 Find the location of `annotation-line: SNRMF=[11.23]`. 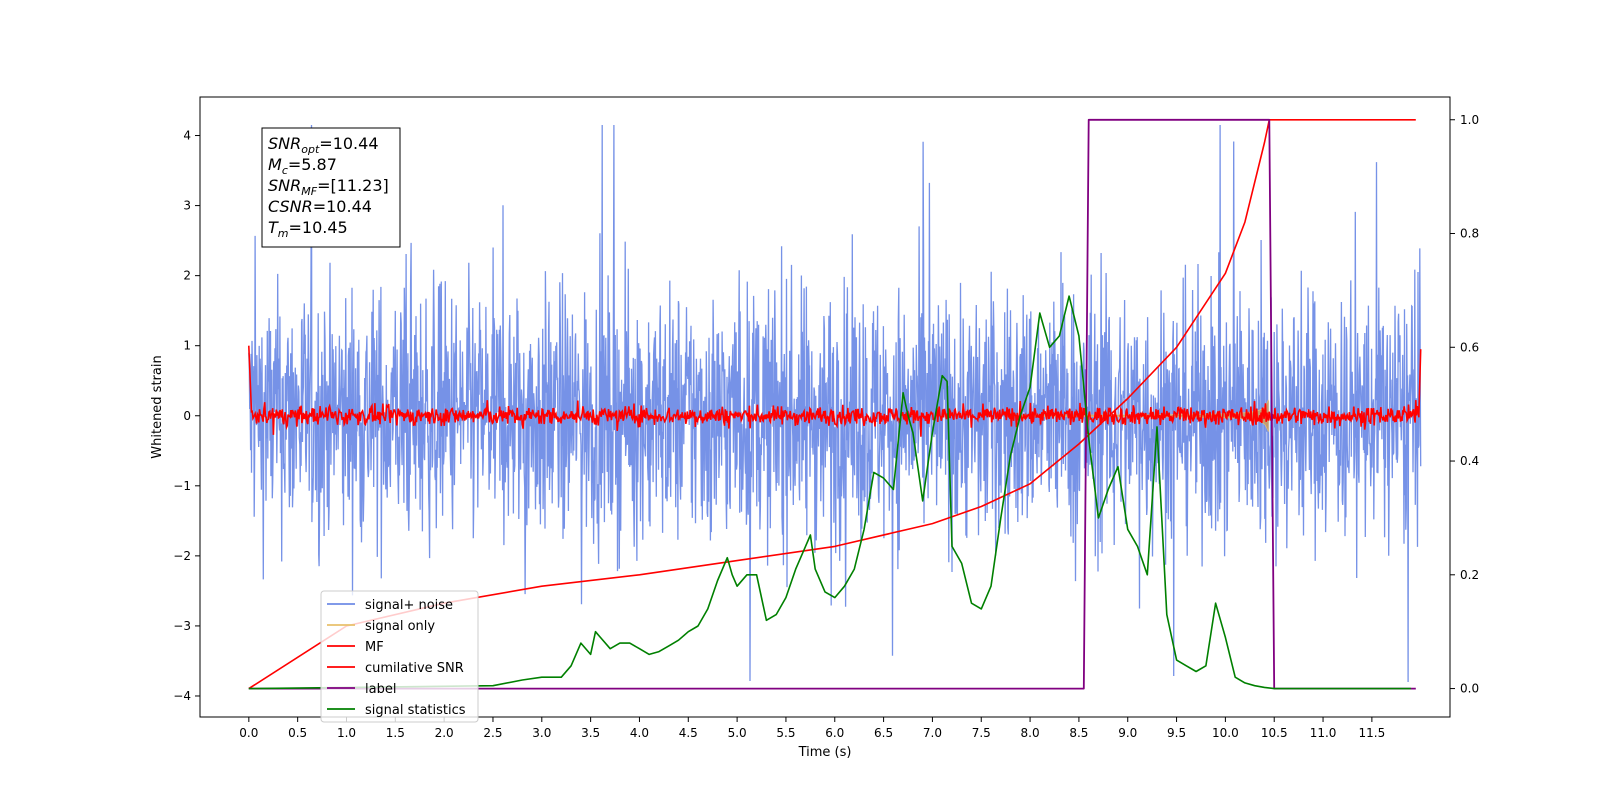

annotation-line: SNRMF=[11.23] is located at coordinates (328, 187).